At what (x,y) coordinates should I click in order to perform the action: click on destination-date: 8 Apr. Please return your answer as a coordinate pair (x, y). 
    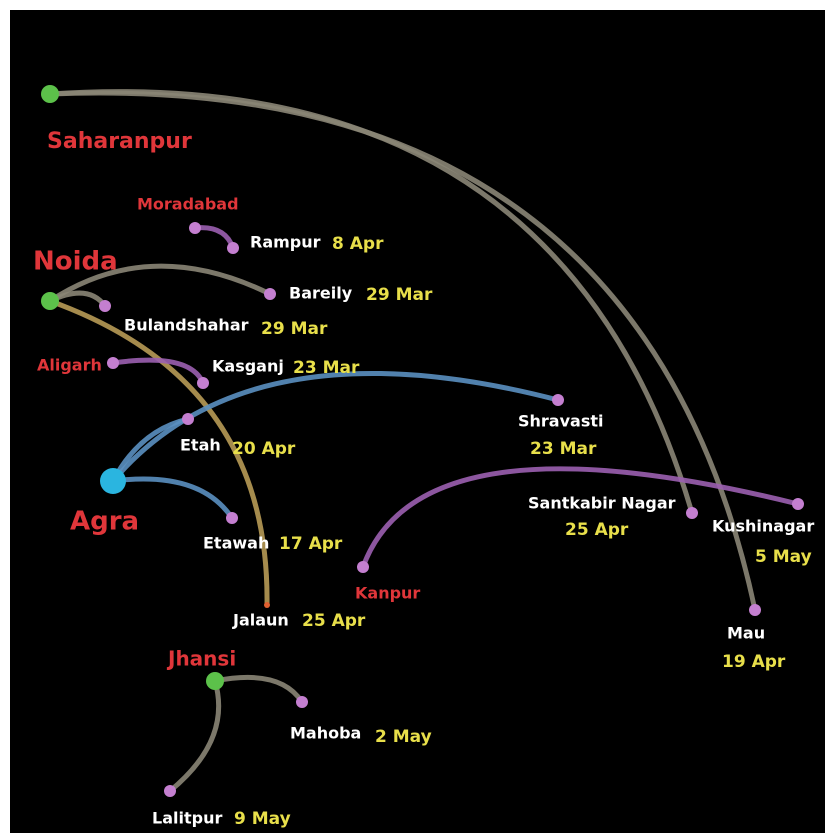
    Looking at the image, I should click on (358, 244).